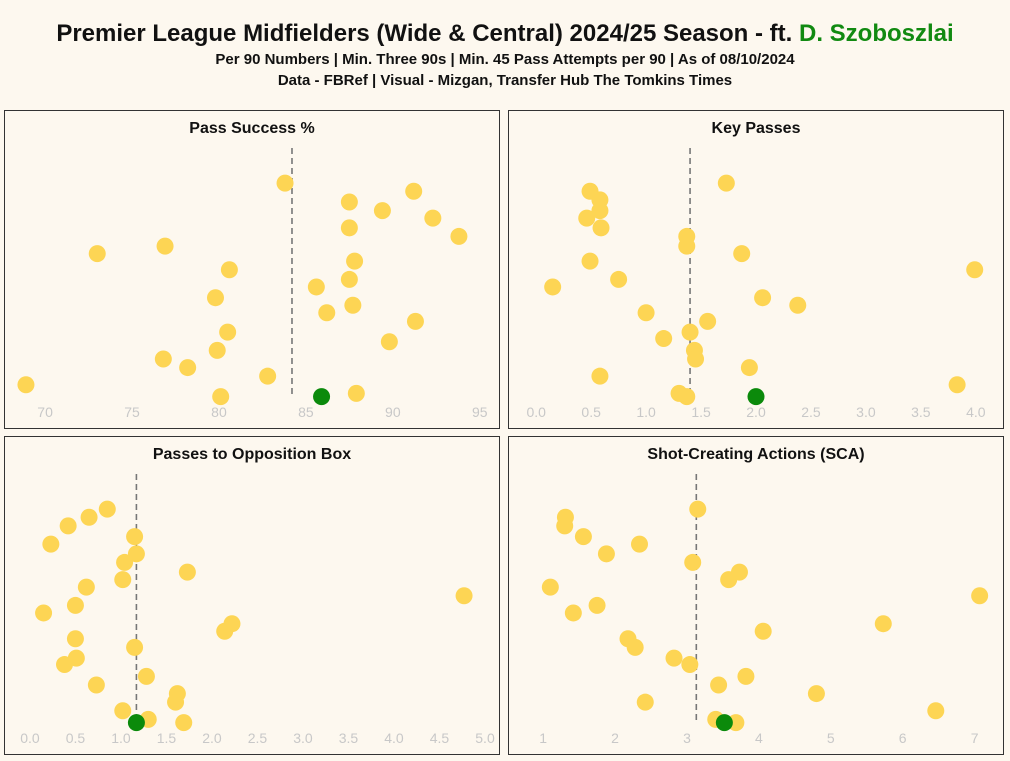 Image resolution: width=1010 pixels, height=761 pixels. What do you see at coordinates (755, 454) in the screenshot?
I see `panel-title: Shot-Creating Actions (SCA)` at bounding box center [755, 454].